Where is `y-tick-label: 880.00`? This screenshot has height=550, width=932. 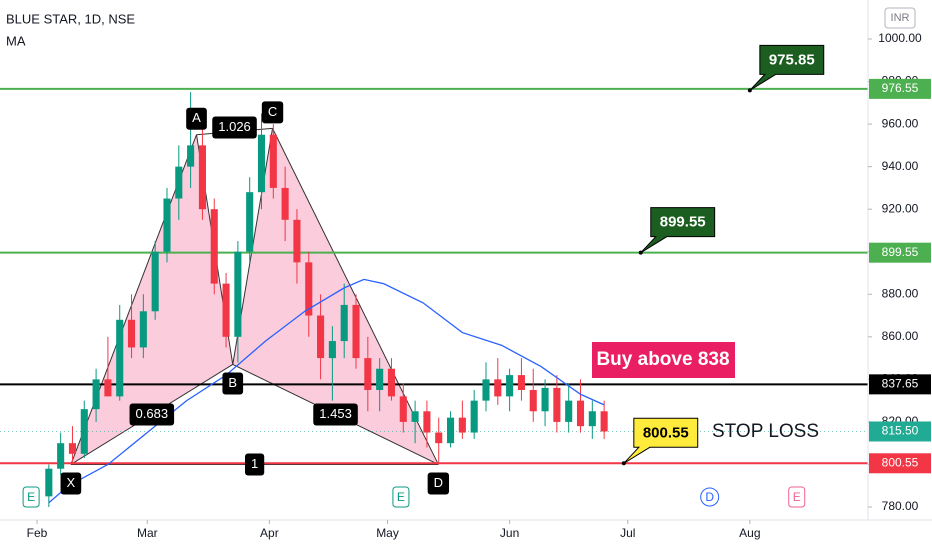
y-tick-label: 880.00 is located at coordinates (900, 293).